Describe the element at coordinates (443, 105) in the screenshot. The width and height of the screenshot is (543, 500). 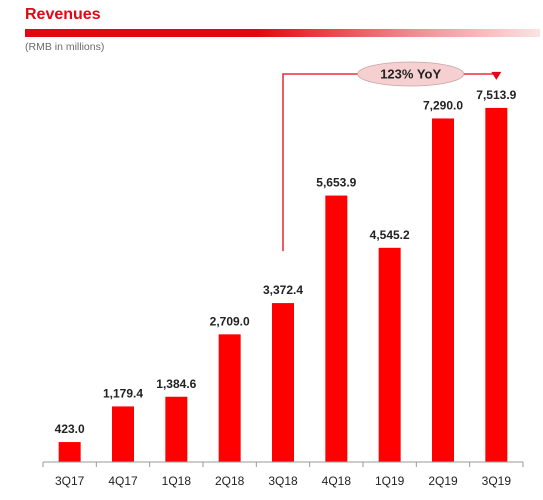
I see `value-label-2q19: 7,290.0` at that location.